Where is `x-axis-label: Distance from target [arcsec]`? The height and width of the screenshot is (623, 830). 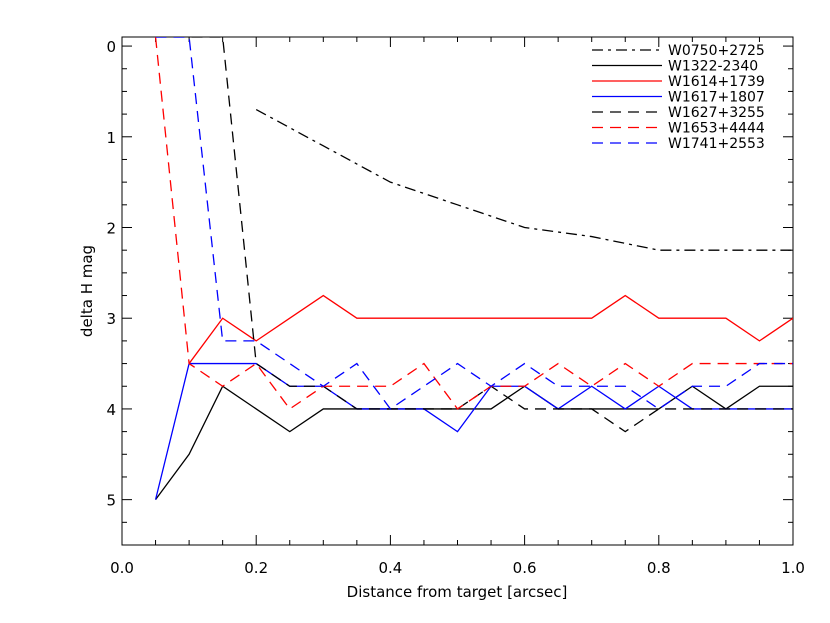
x-axis-label: Distance from target [arcsec] is located at coordinates (457, 592).